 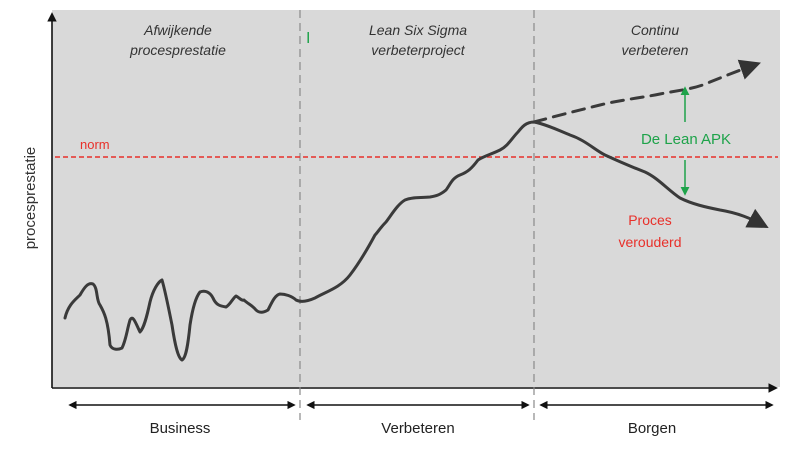 I want to click on phase-title-middle: Lean Six Sigma, so click(x=418, y=30).